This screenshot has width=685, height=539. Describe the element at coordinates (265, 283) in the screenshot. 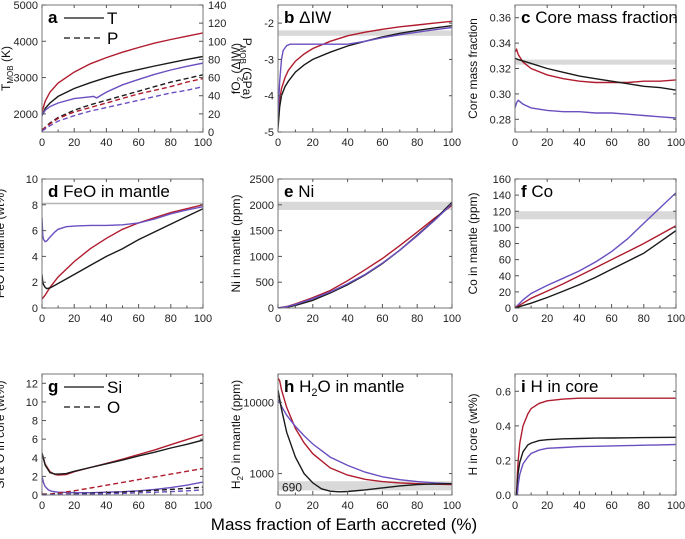

I see `y-tick-label: 500` at that location.